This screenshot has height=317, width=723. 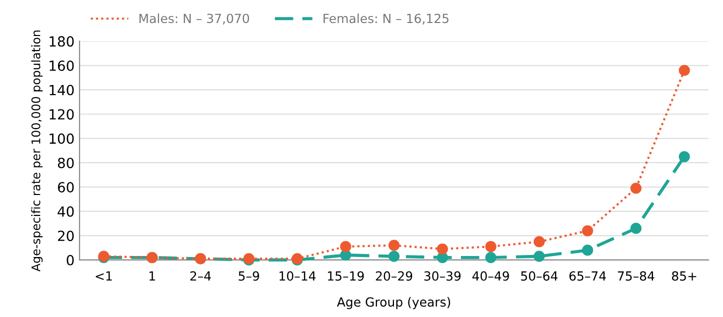 I want to click on x-tick-label: 30–39, so click(x=442, y=276).